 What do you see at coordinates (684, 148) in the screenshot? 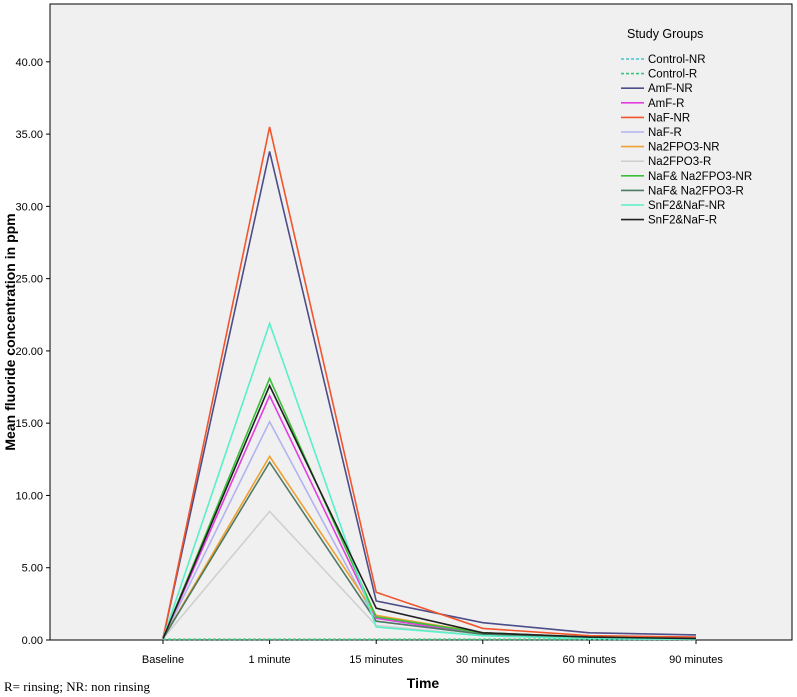
I see `legend-item-label: Na2FPO3-NR` at bounding box center [684, 148].